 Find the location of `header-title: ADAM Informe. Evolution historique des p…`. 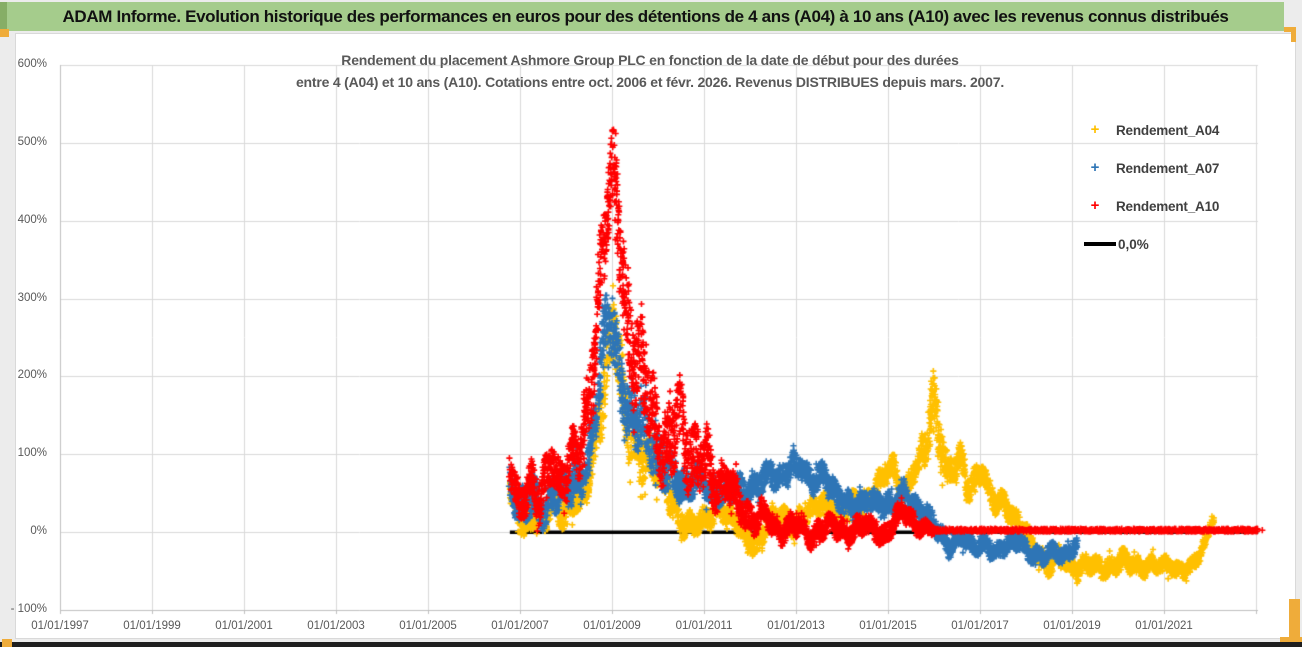

header-title: ADAM Informe. Evolution historique des p… is located at coordinates (645, 16).